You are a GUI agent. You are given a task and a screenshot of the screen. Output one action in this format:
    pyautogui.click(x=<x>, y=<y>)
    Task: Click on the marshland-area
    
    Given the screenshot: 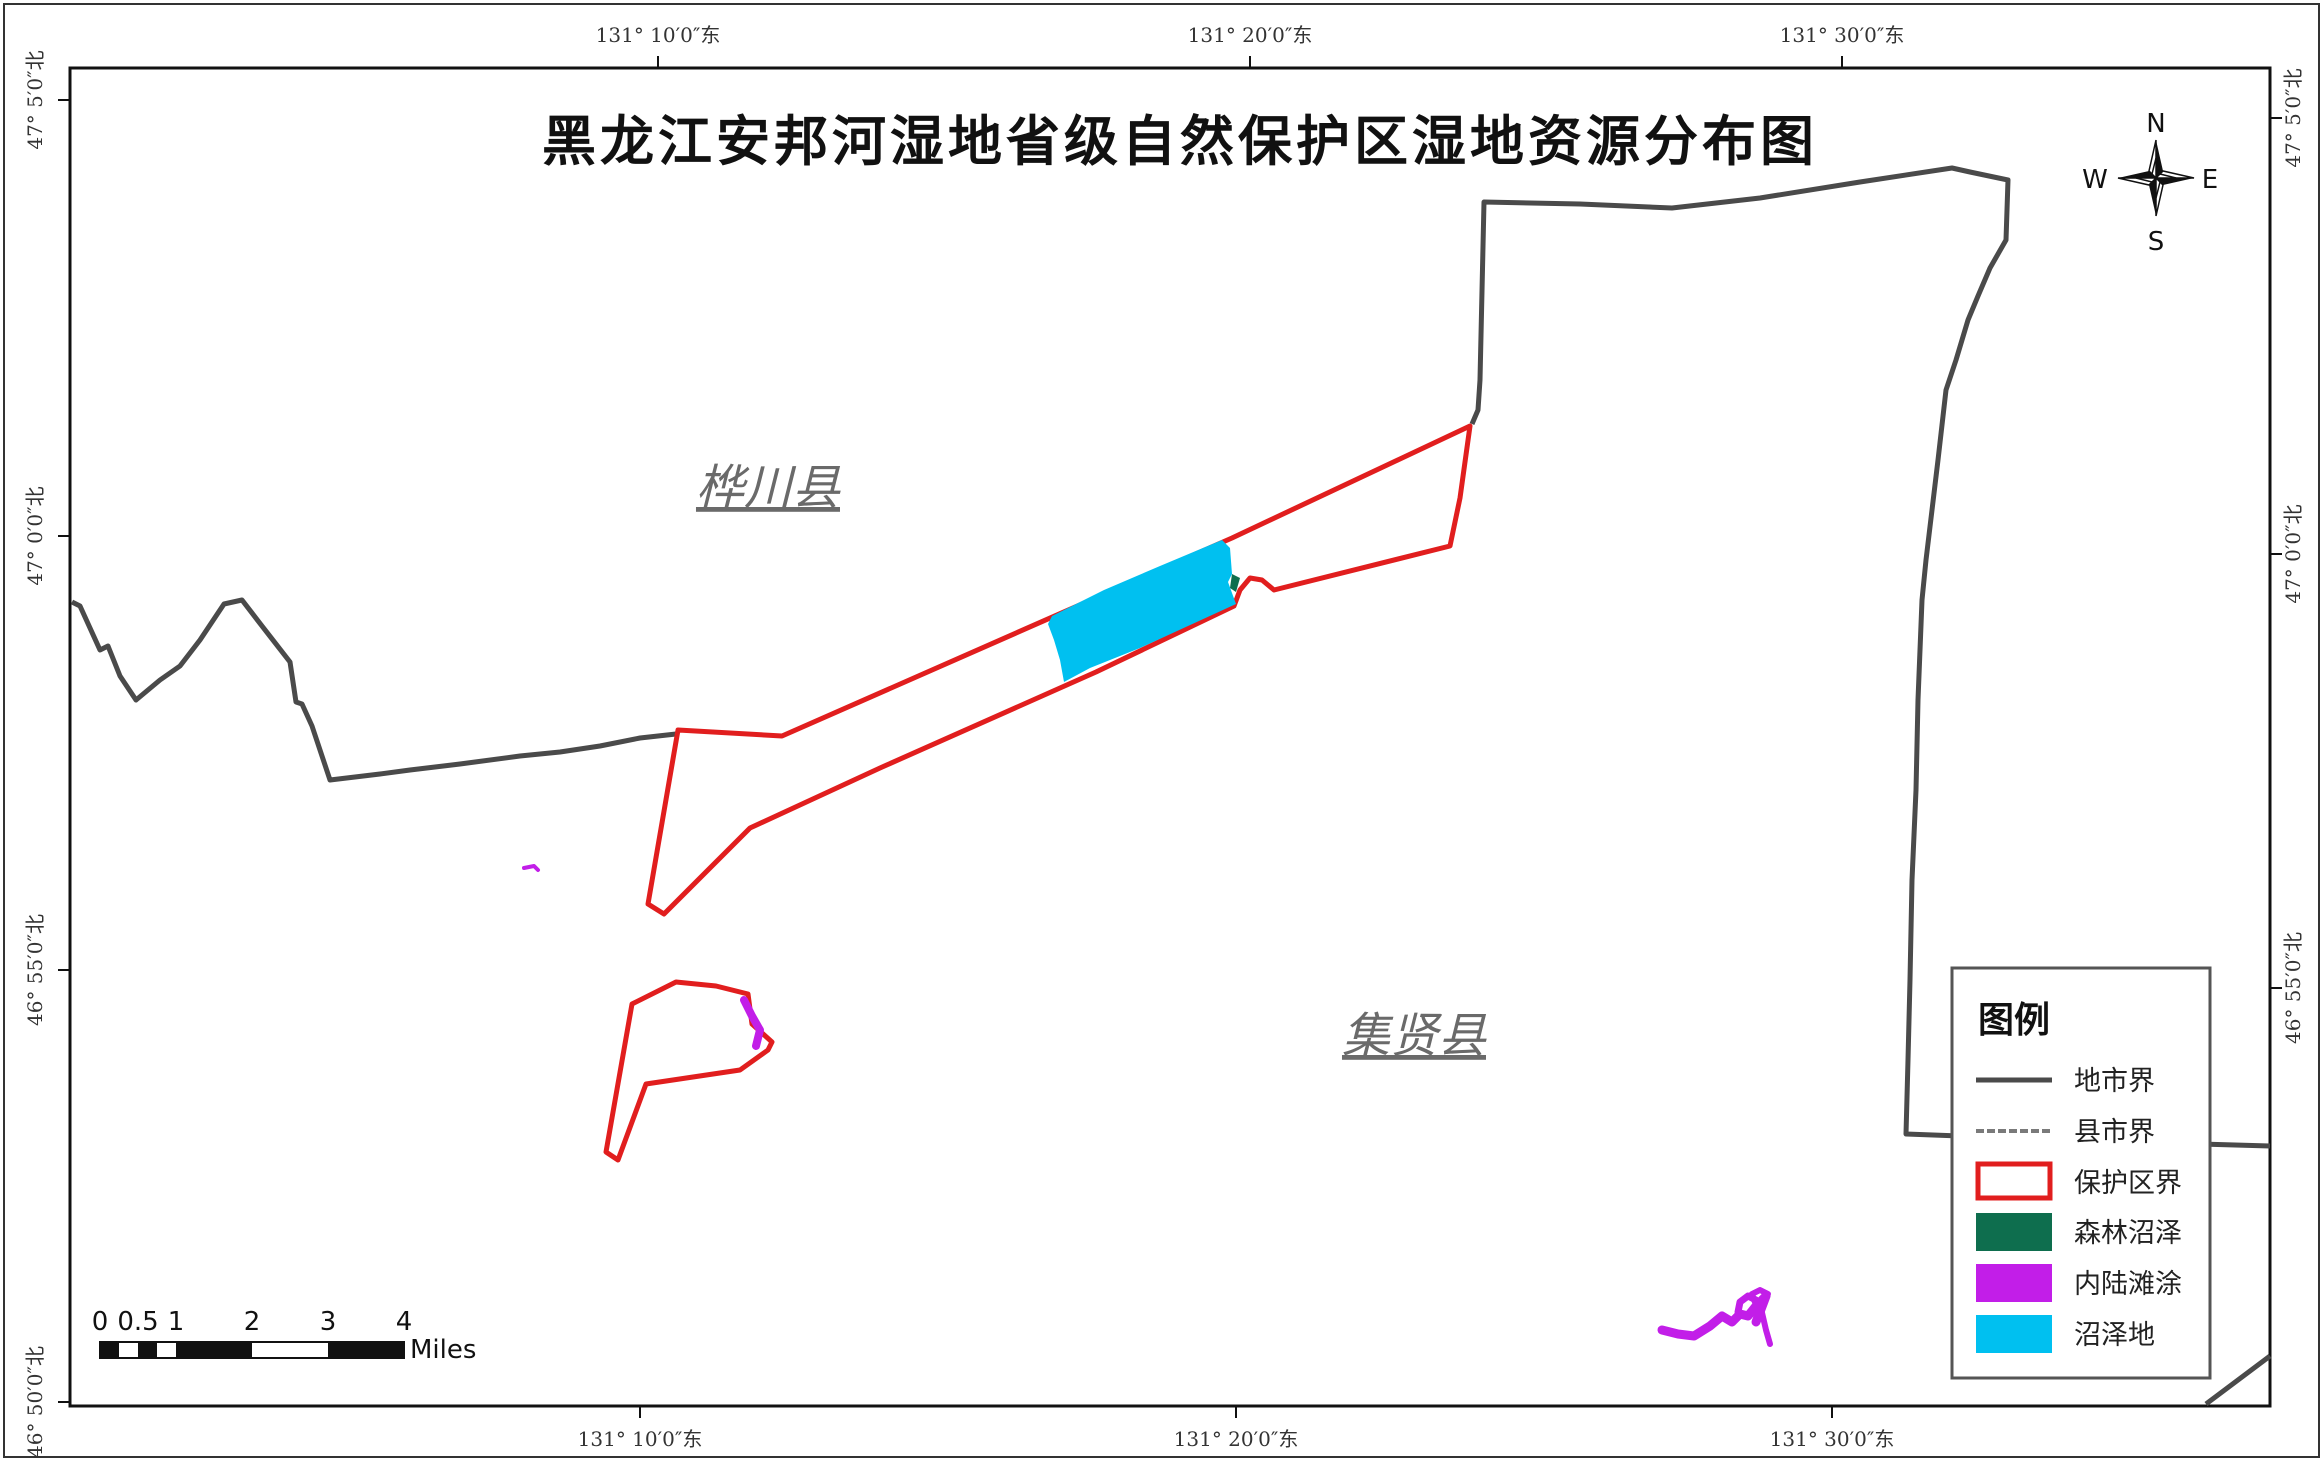 What is the action you would take?
    pyautogui.click(x=1142, y=611)
    